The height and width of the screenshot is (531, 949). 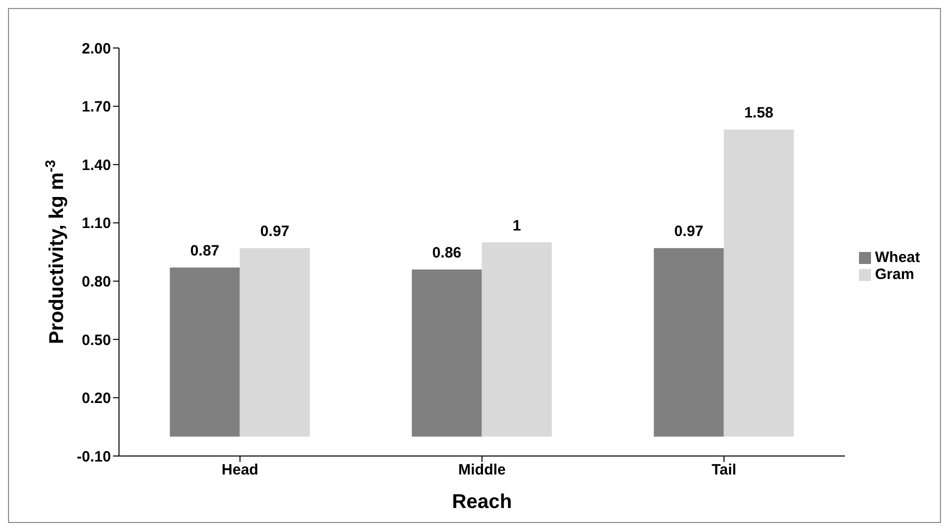 I want to click on y-tick-label: 1.70, so click(x=96, y=107).